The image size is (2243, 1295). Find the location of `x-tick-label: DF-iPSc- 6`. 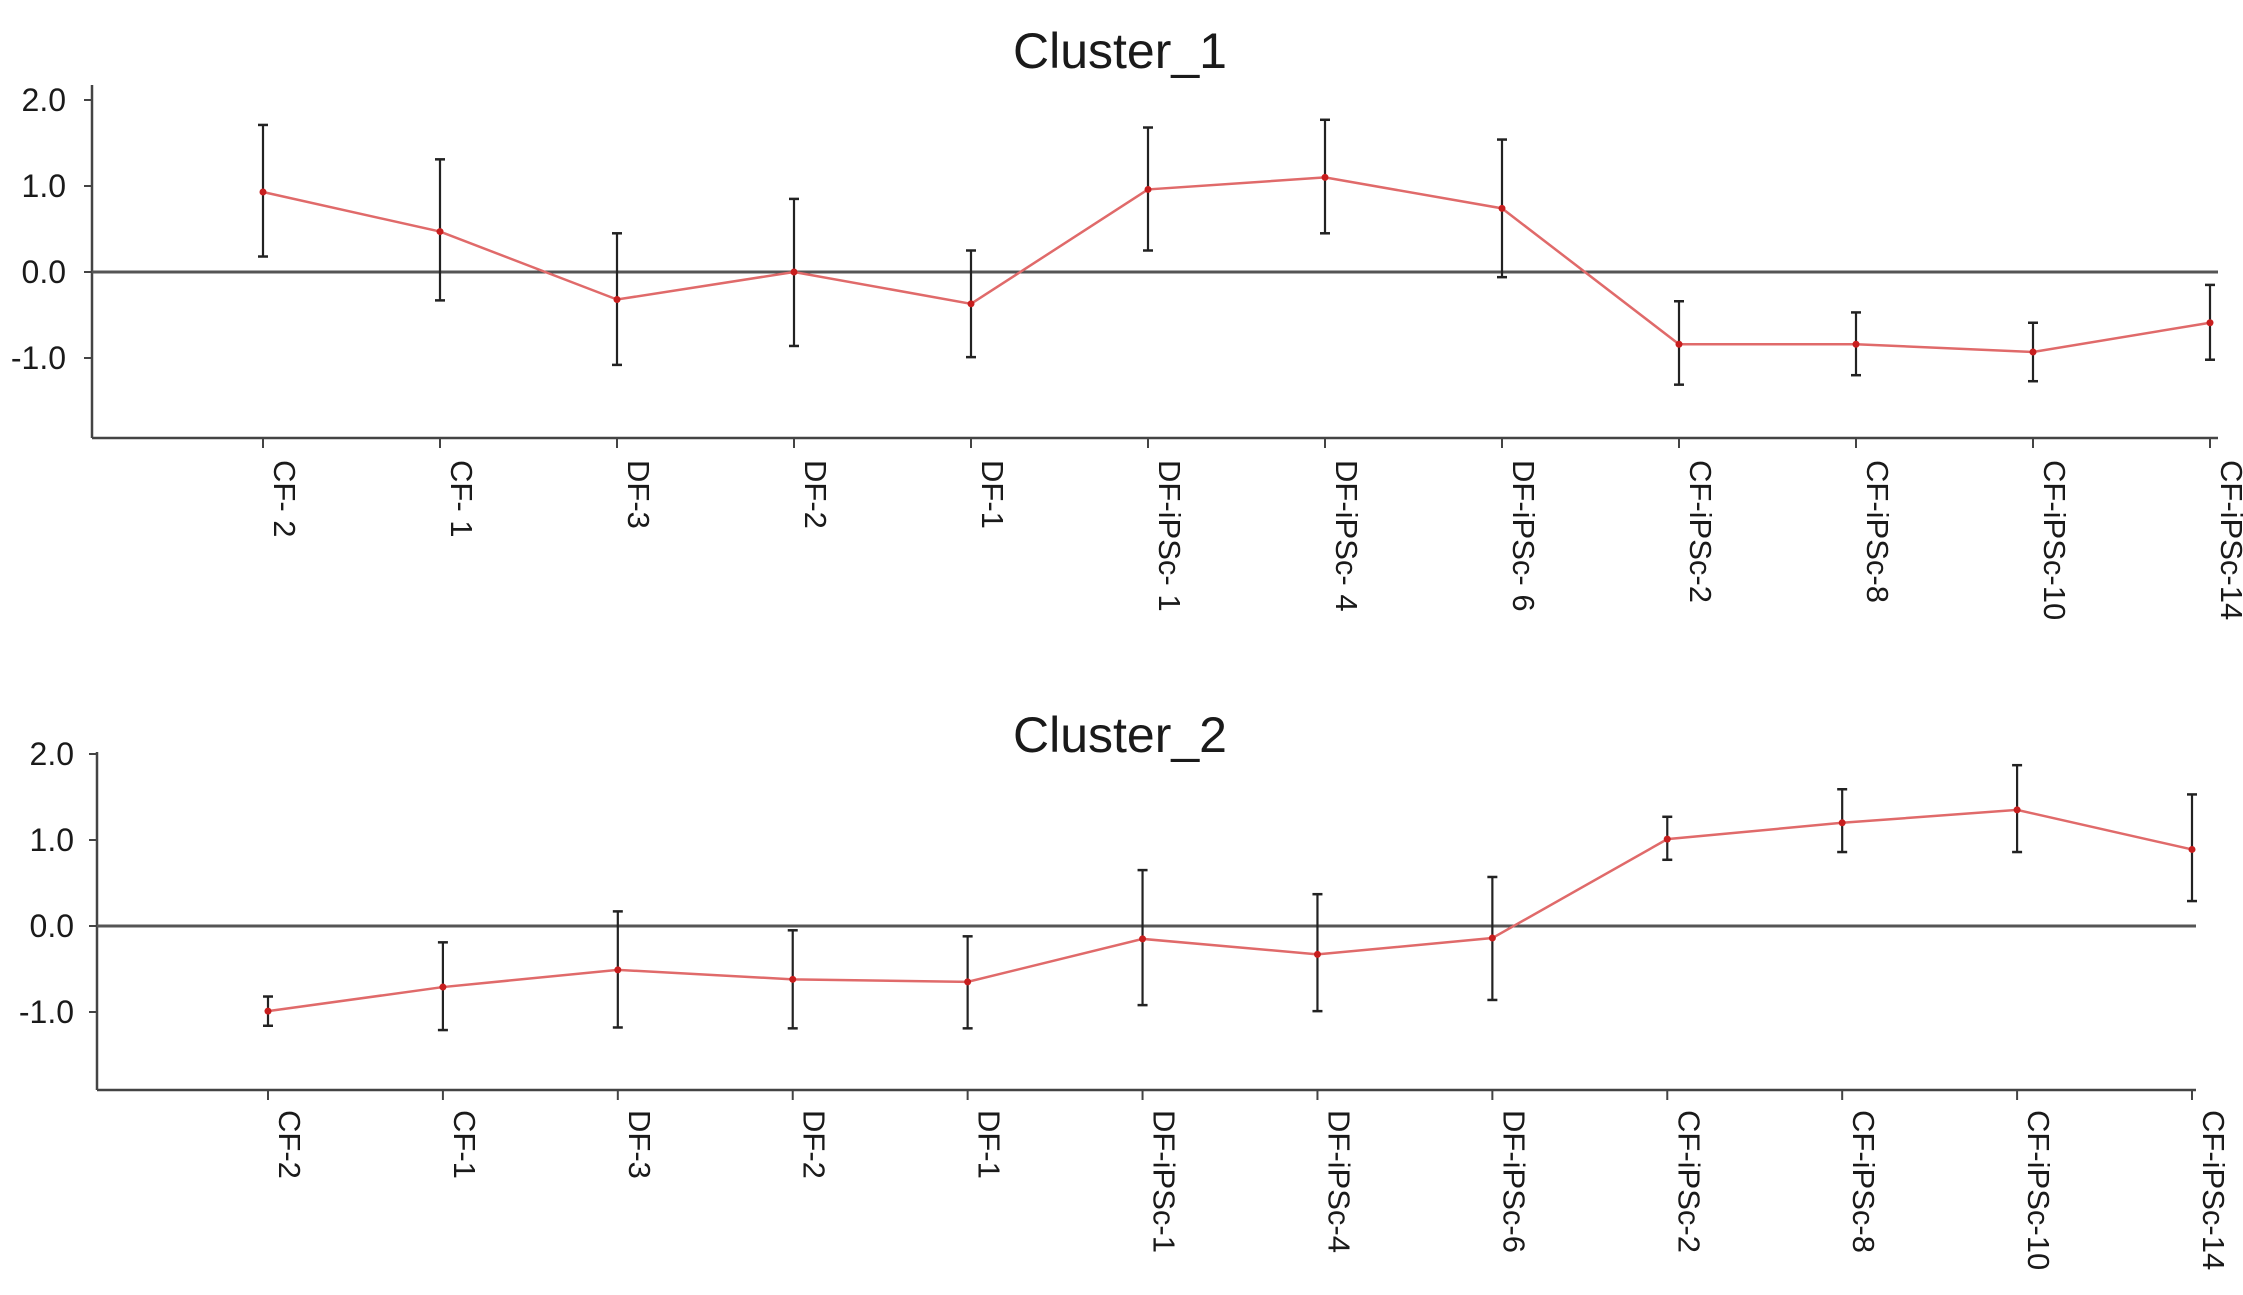

x-tick-label: DF-iPSc- 6 is located at coordinates (1523, 536).